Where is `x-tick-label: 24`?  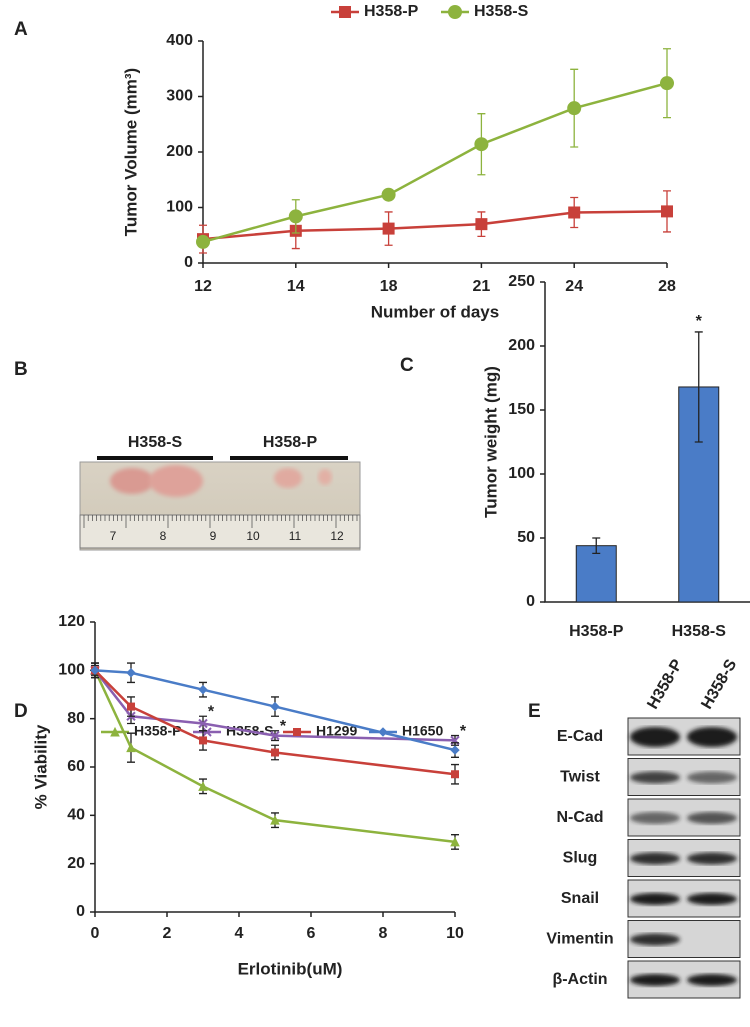 x-tick-label: 24 is located at coordinates (574, 286).